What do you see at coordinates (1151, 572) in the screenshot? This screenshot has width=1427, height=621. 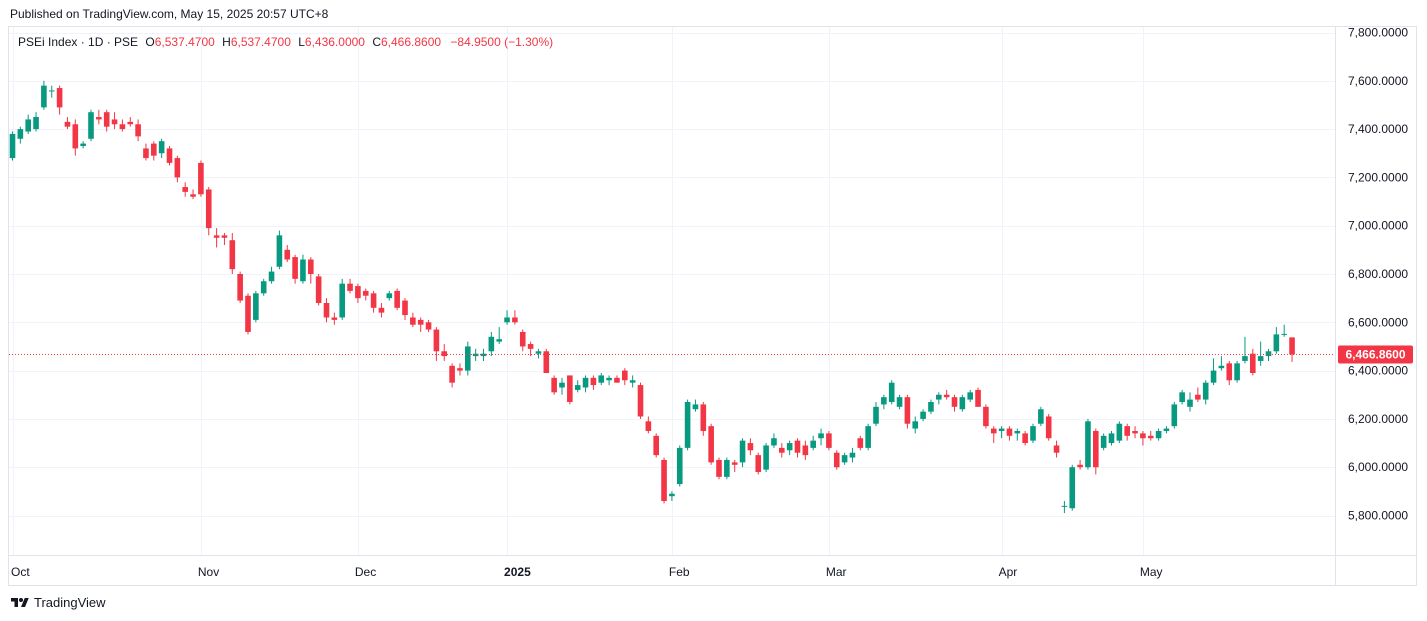 I see `x-tick-label: May` at bounding box center [1151, 572].